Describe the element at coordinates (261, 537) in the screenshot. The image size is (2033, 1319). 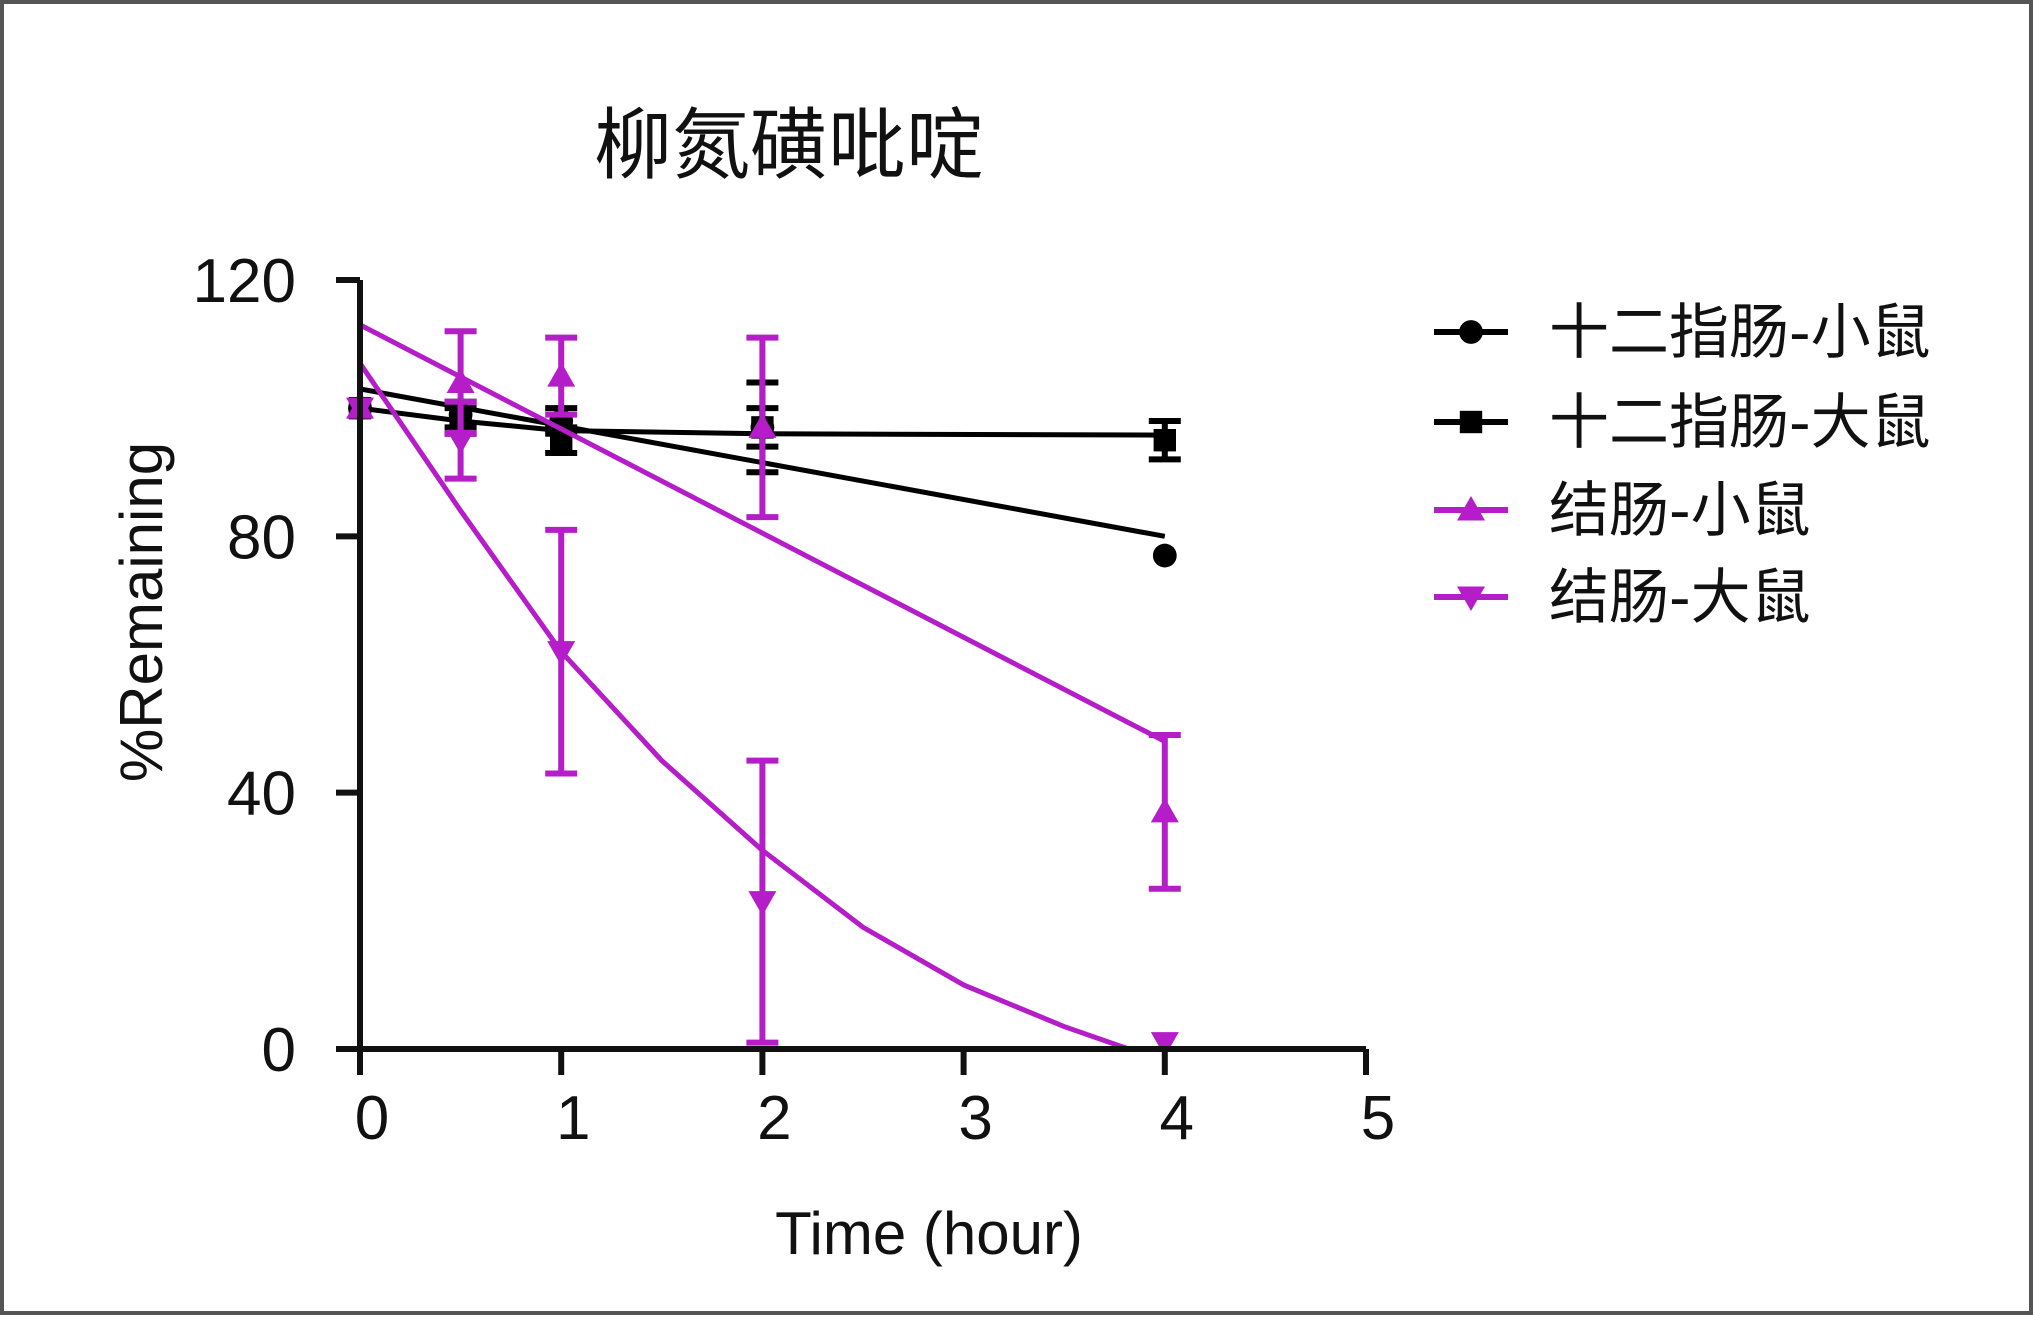
I see `y-tick-label: 80` at that location.